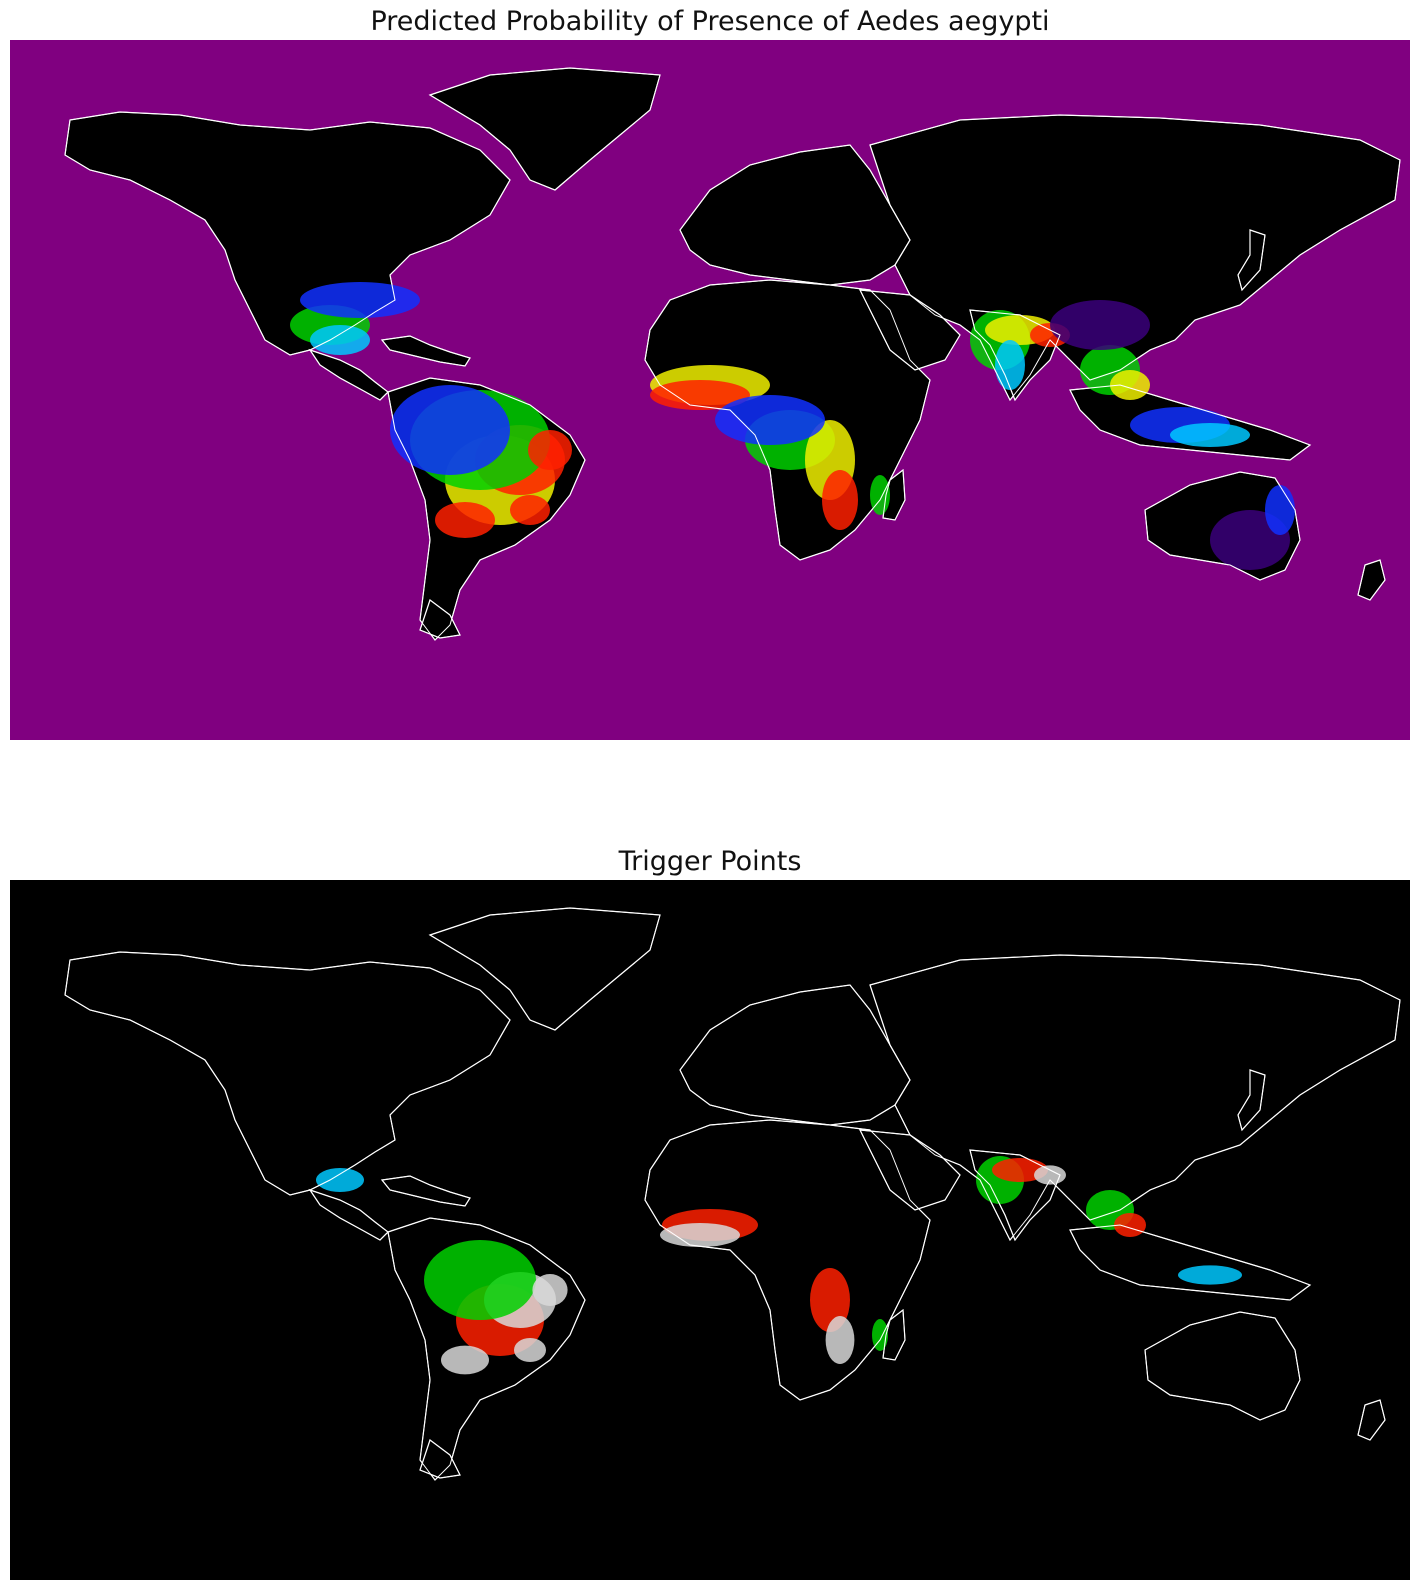  I want to click on probability-layer, so click(792, 426).